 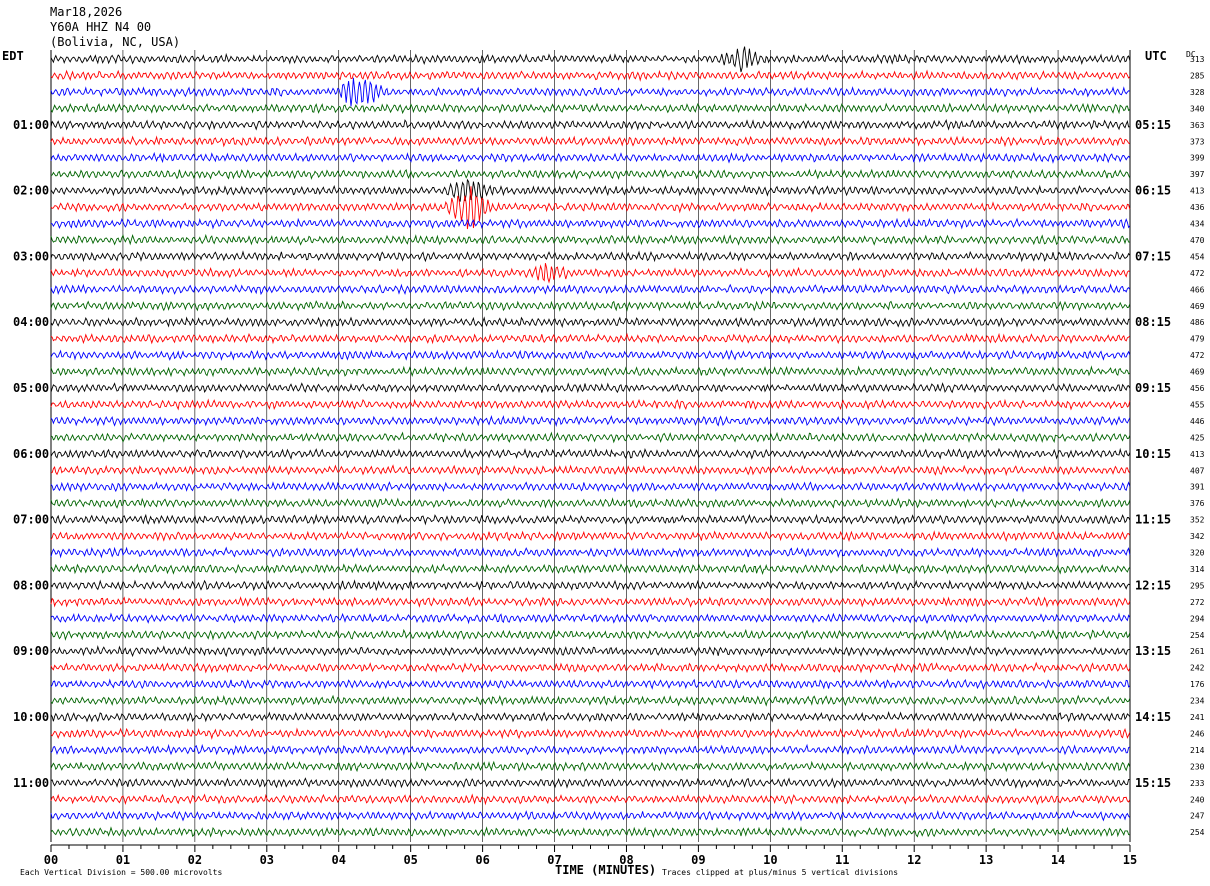 What do you see at coordinates (1153, 783) in the screenshot?
I see `right-hour-label: 15:15` at bounding box center [1153, 783].